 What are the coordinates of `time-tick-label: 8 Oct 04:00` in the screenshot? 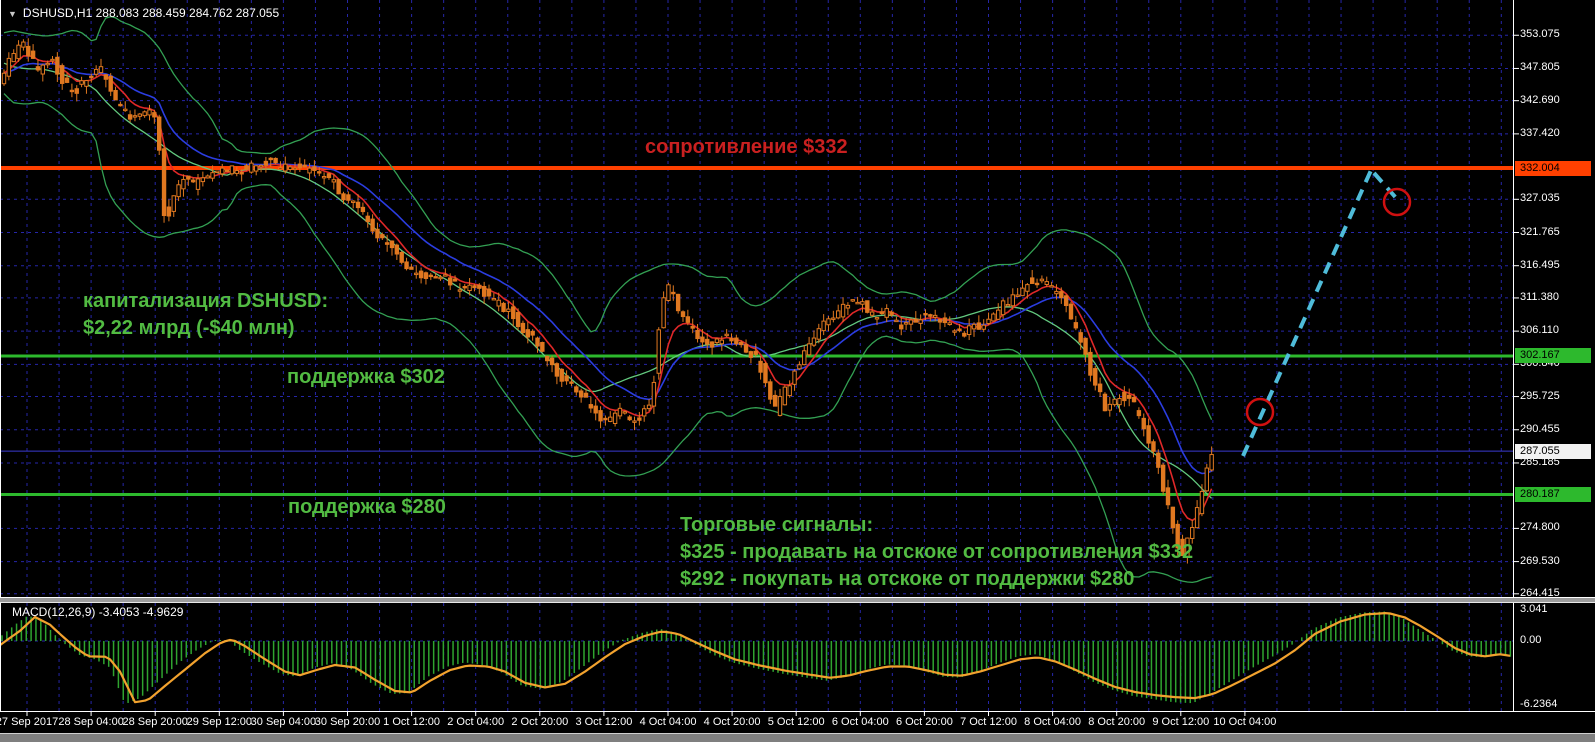 It's located at (1053, 722).